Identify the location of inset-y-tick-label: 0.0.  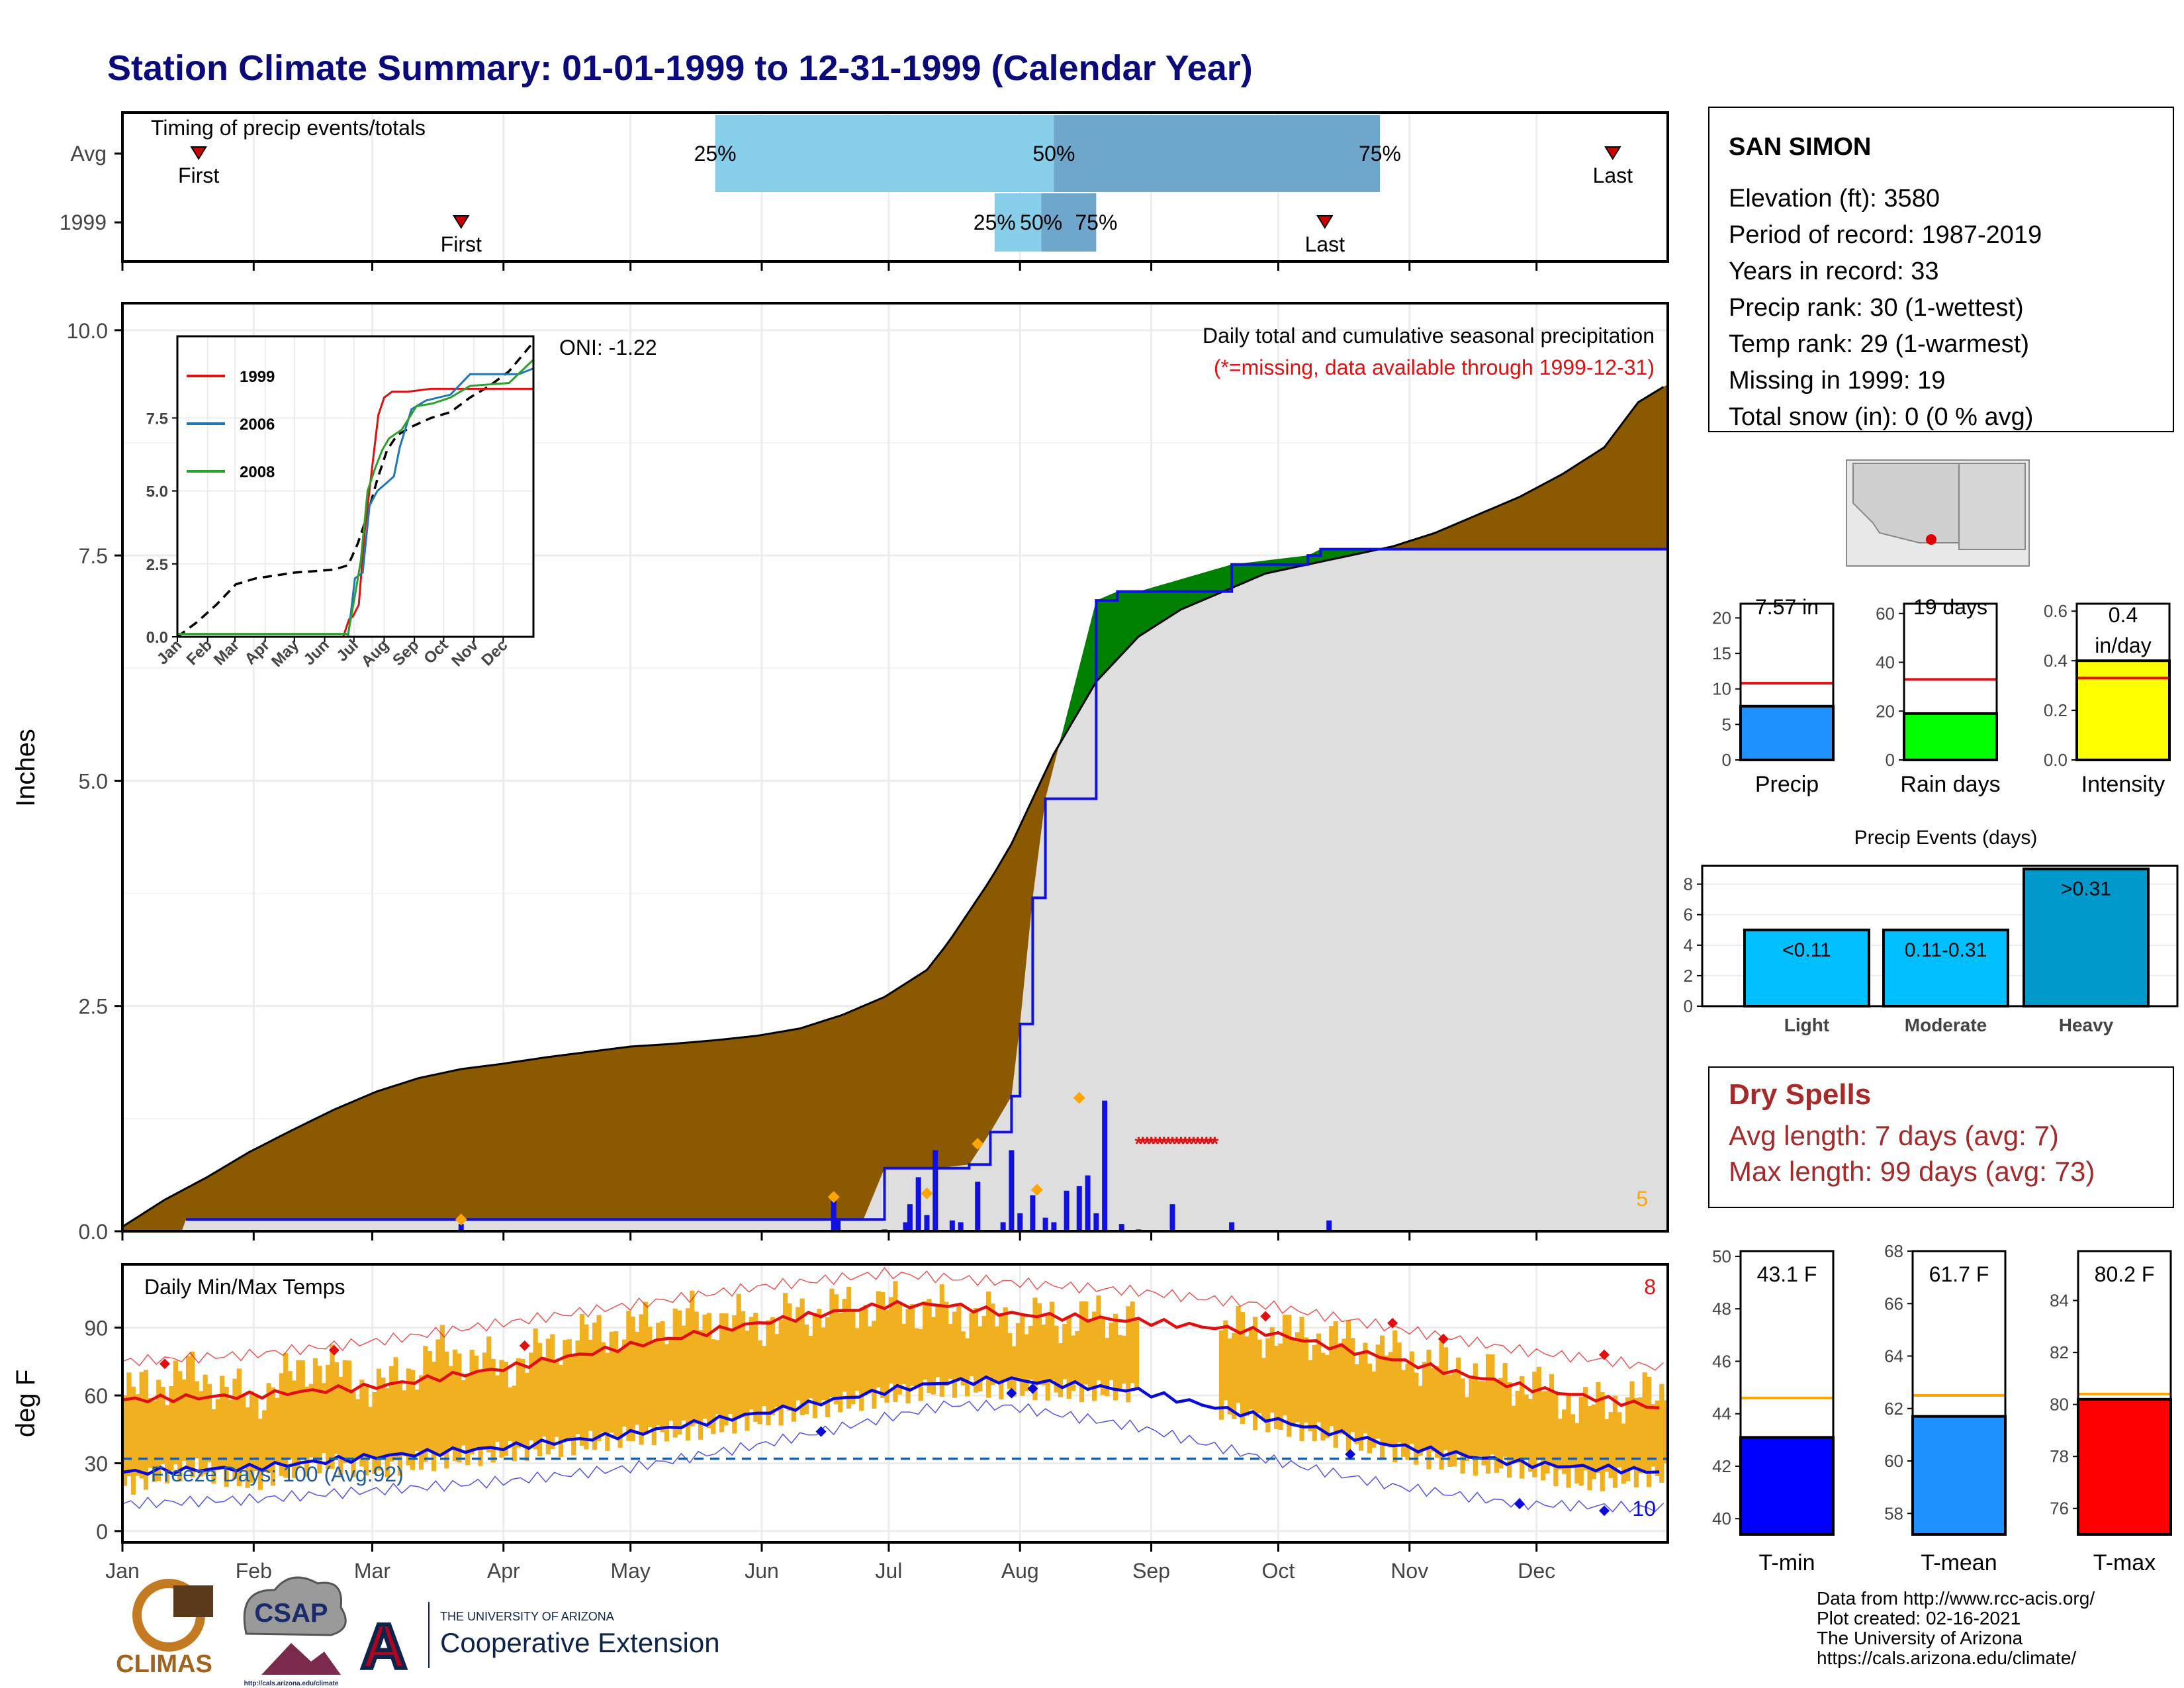
(157, 638).